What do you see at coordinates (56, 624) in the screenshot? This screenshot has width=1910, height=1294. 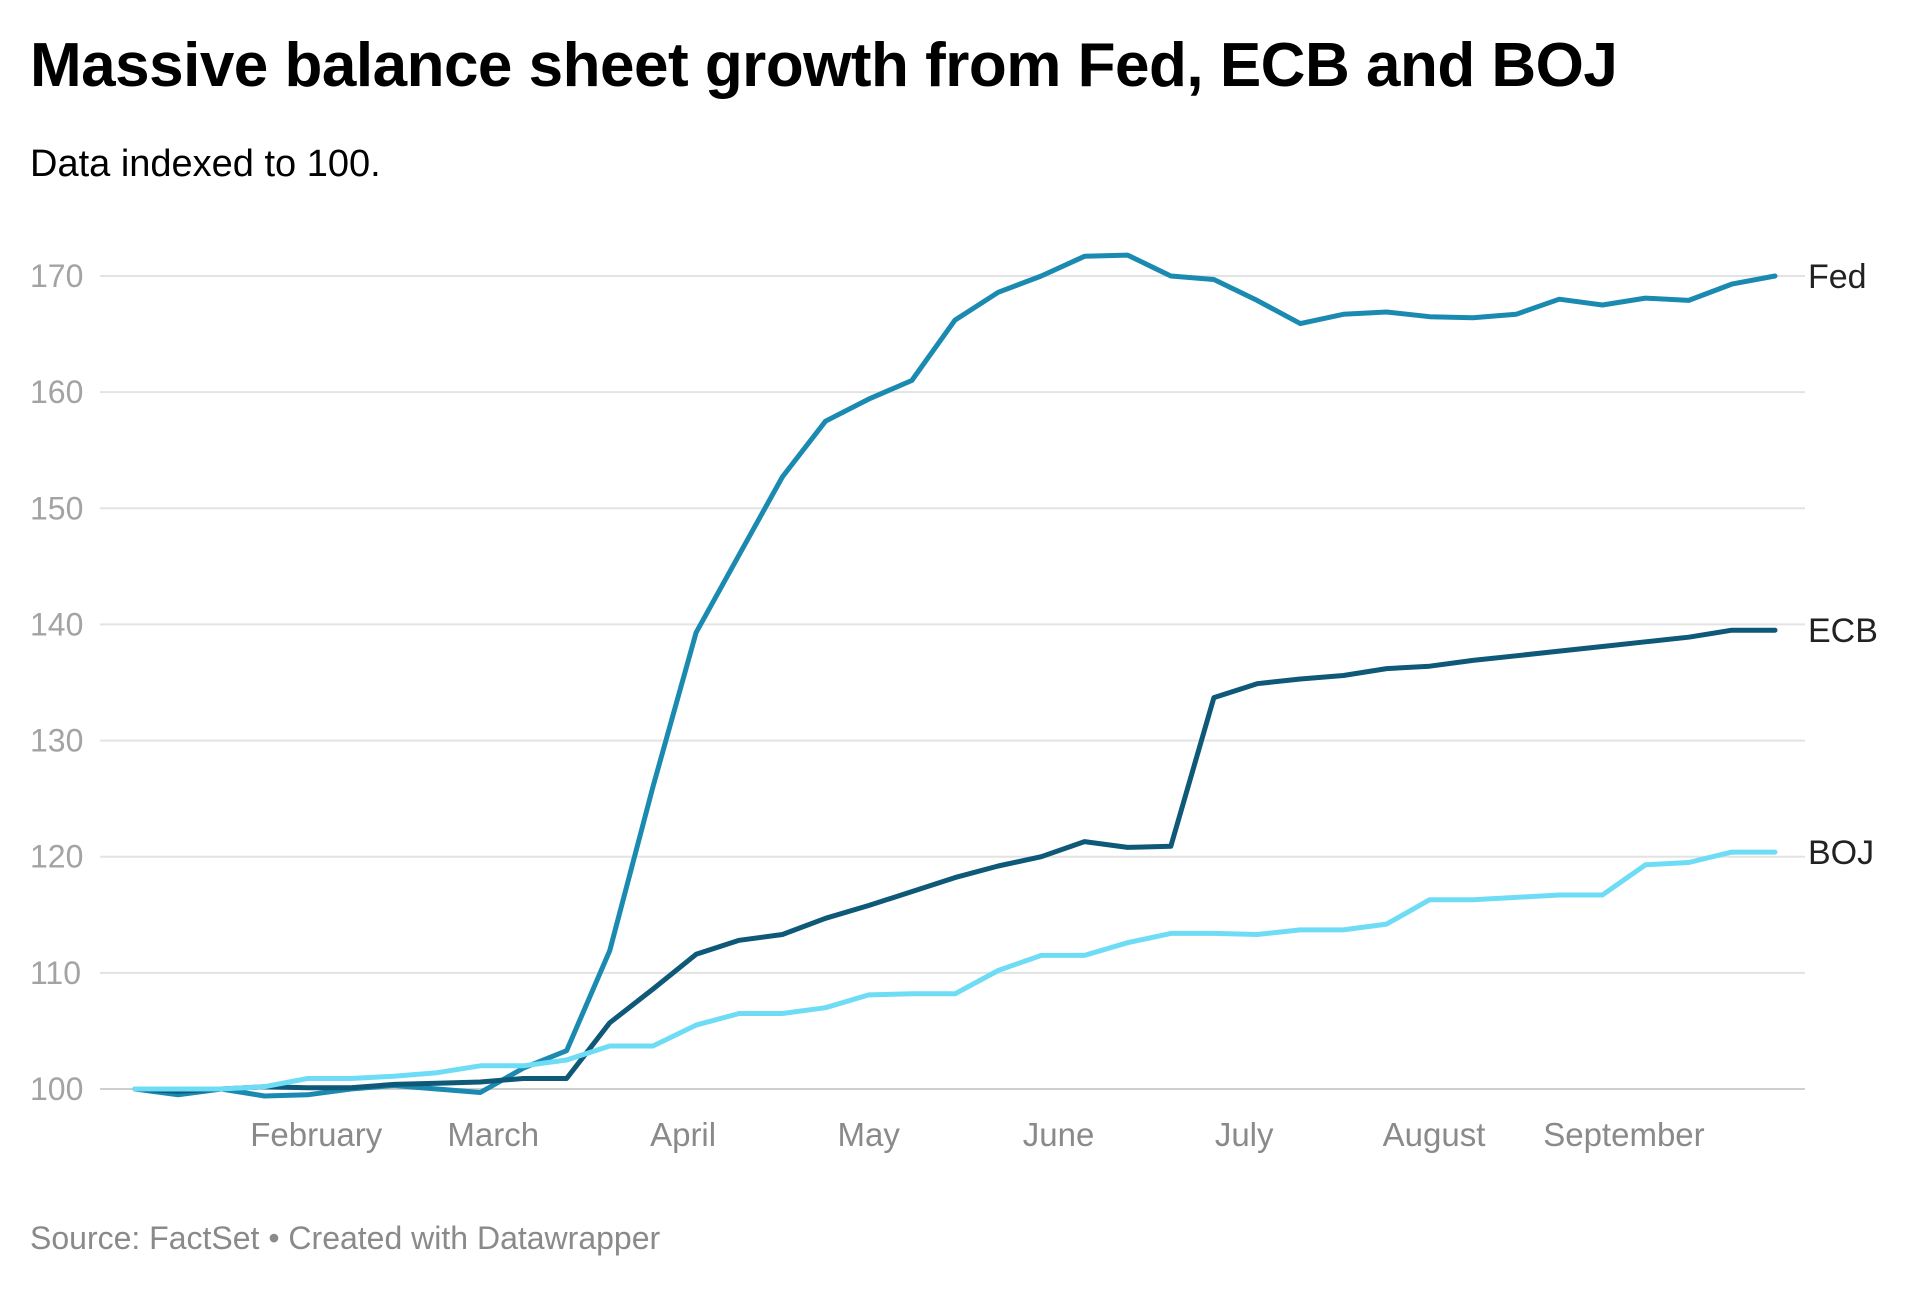 I see `y-tick-label-140: 140` at bounding box center [56, 624].